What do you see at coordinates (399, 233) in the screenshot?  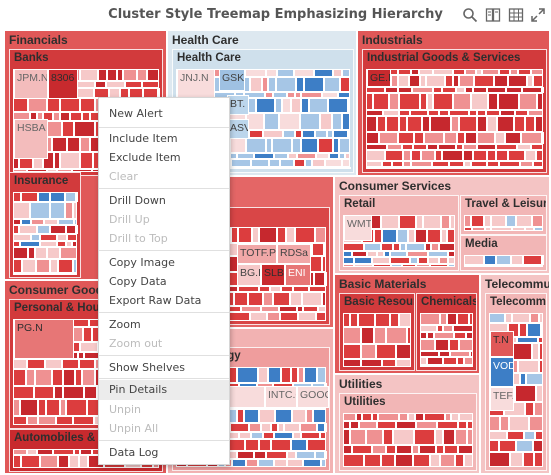 I see `industry-retail: Retail WMT` at bounding box center [399, 233].